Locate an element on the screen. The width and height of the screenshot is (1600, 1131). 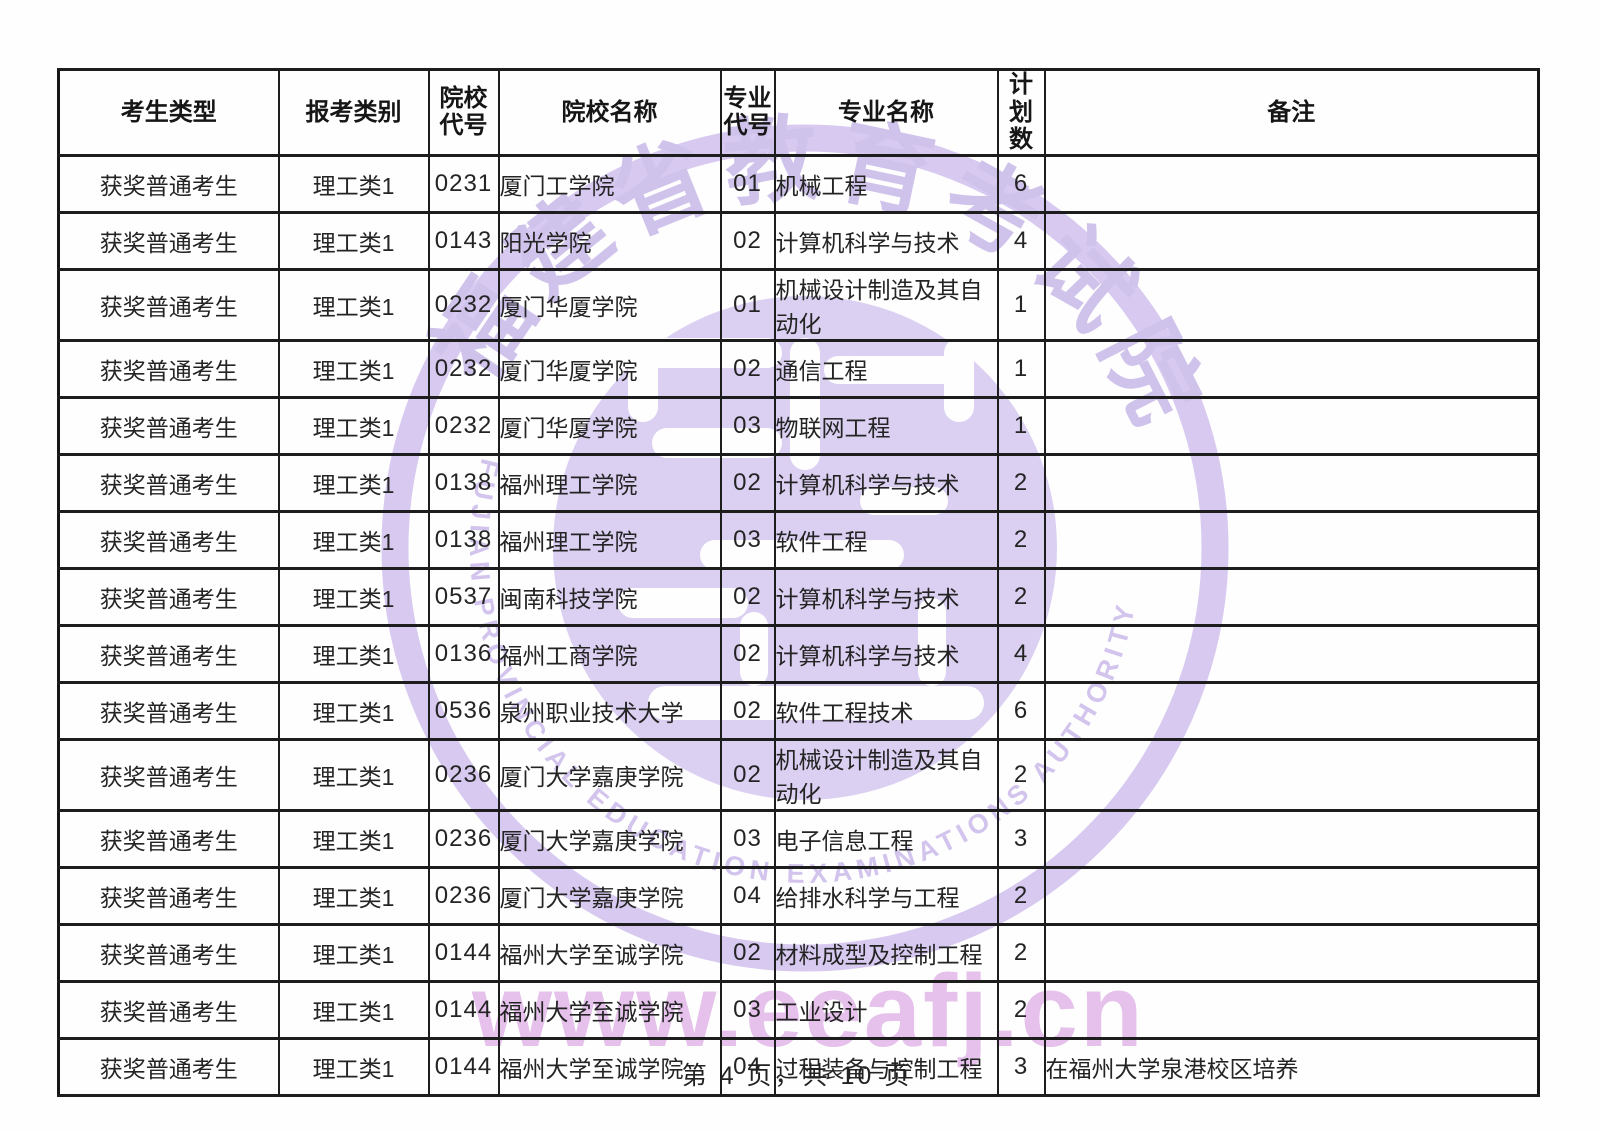
header-major-name: 专业名称 is located at coordinates (886, 112).